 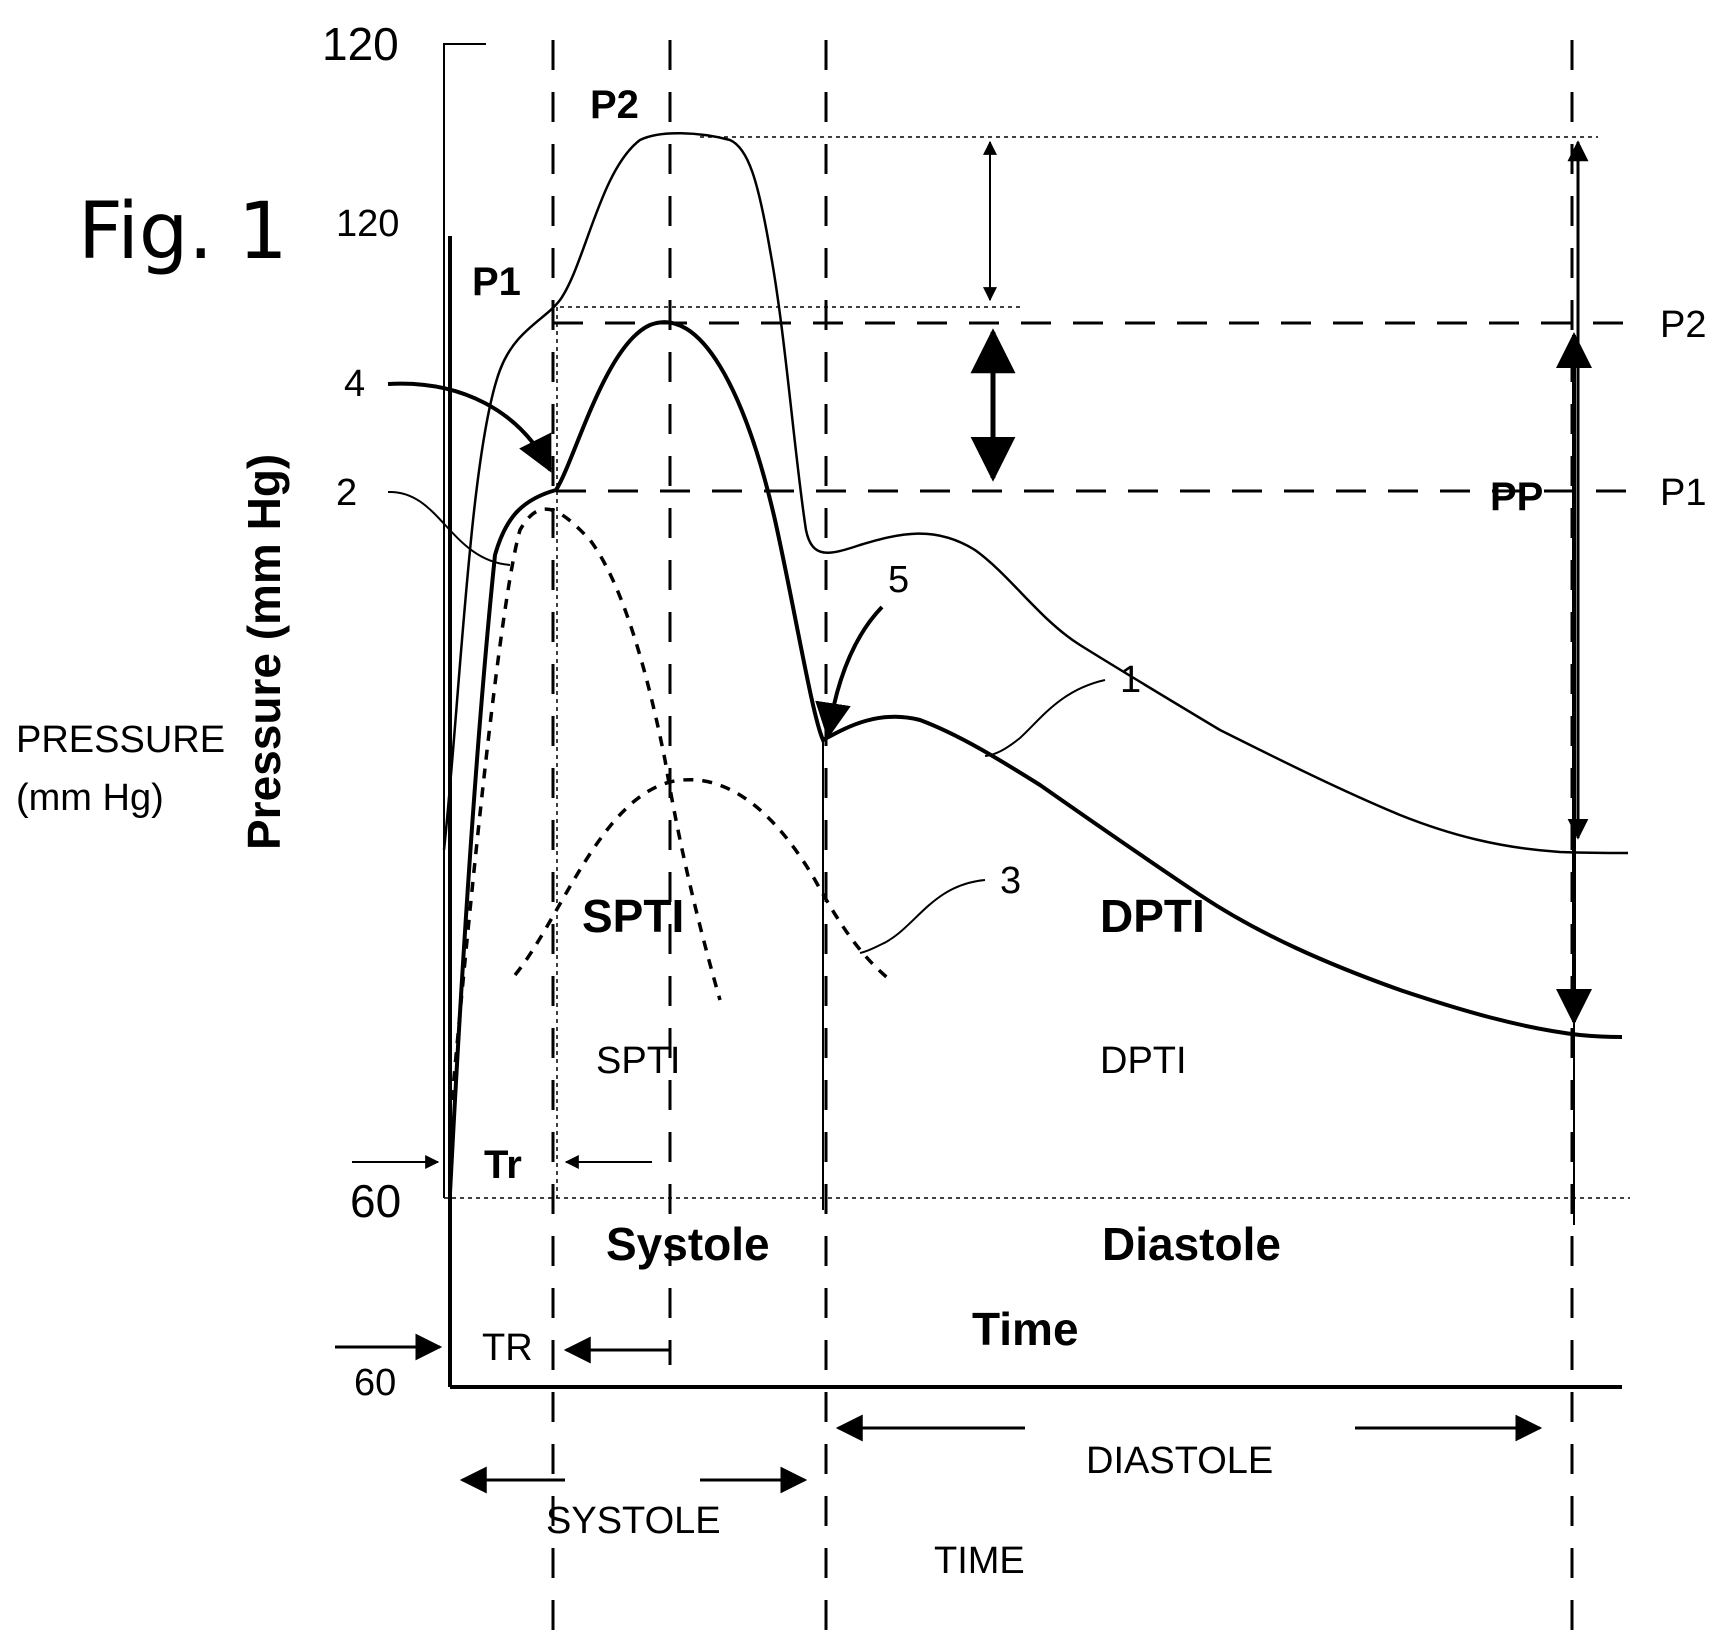 What do you see at coordinates (503, 1165) in the screenshot?
I see `tr-bold-label: Tr` at bounding box center [503, 1165].